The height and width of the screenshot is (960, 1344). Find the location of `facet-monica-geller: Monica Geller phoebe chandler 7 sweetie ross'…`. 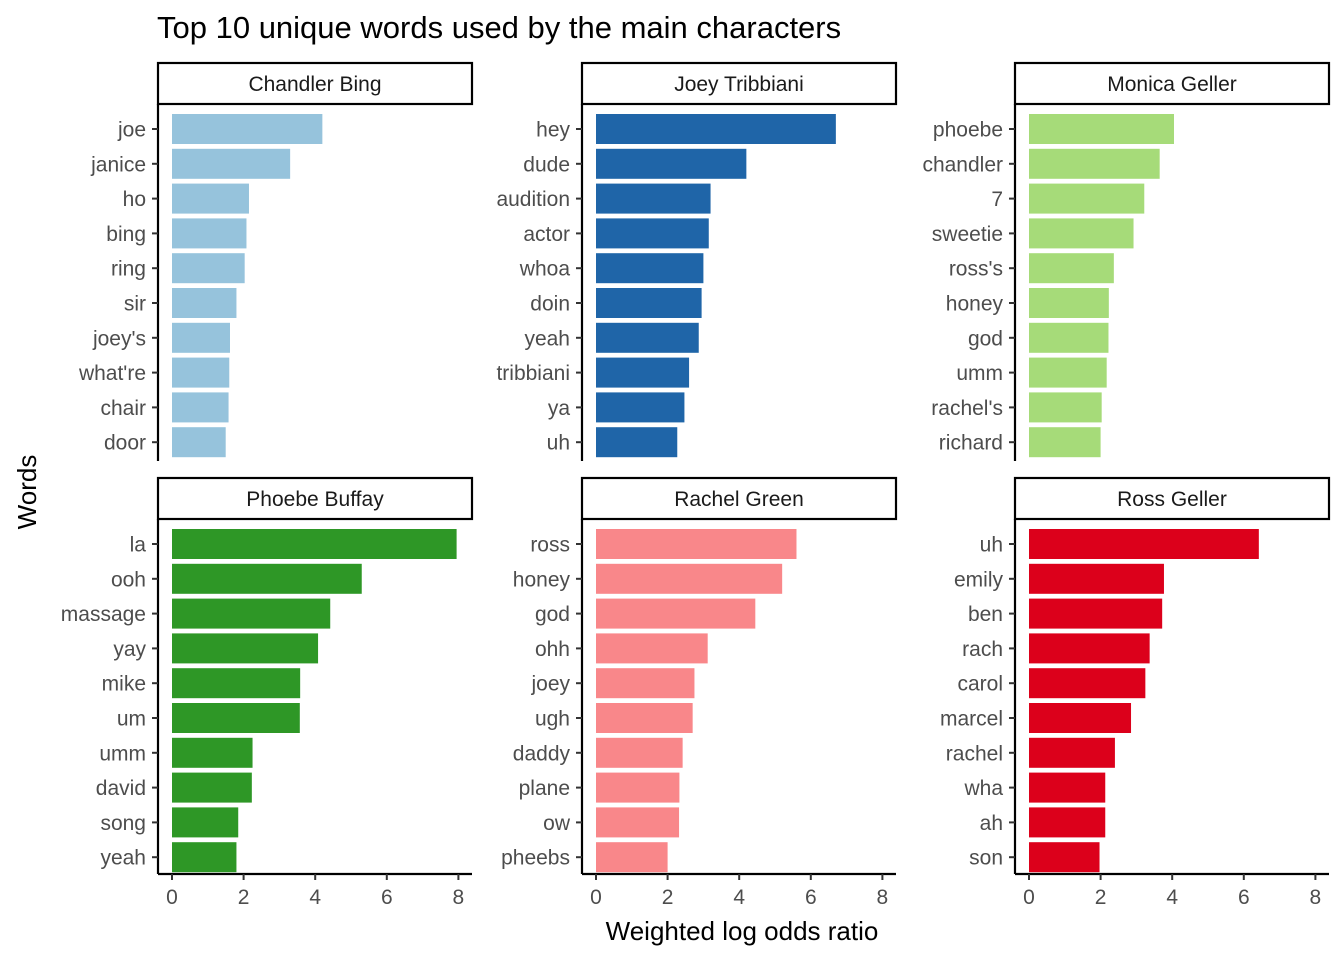

facet-monica-geller: Monica Geller phoebe chandler 7 sweetie ross'… is located at coordinates (1126, 261).